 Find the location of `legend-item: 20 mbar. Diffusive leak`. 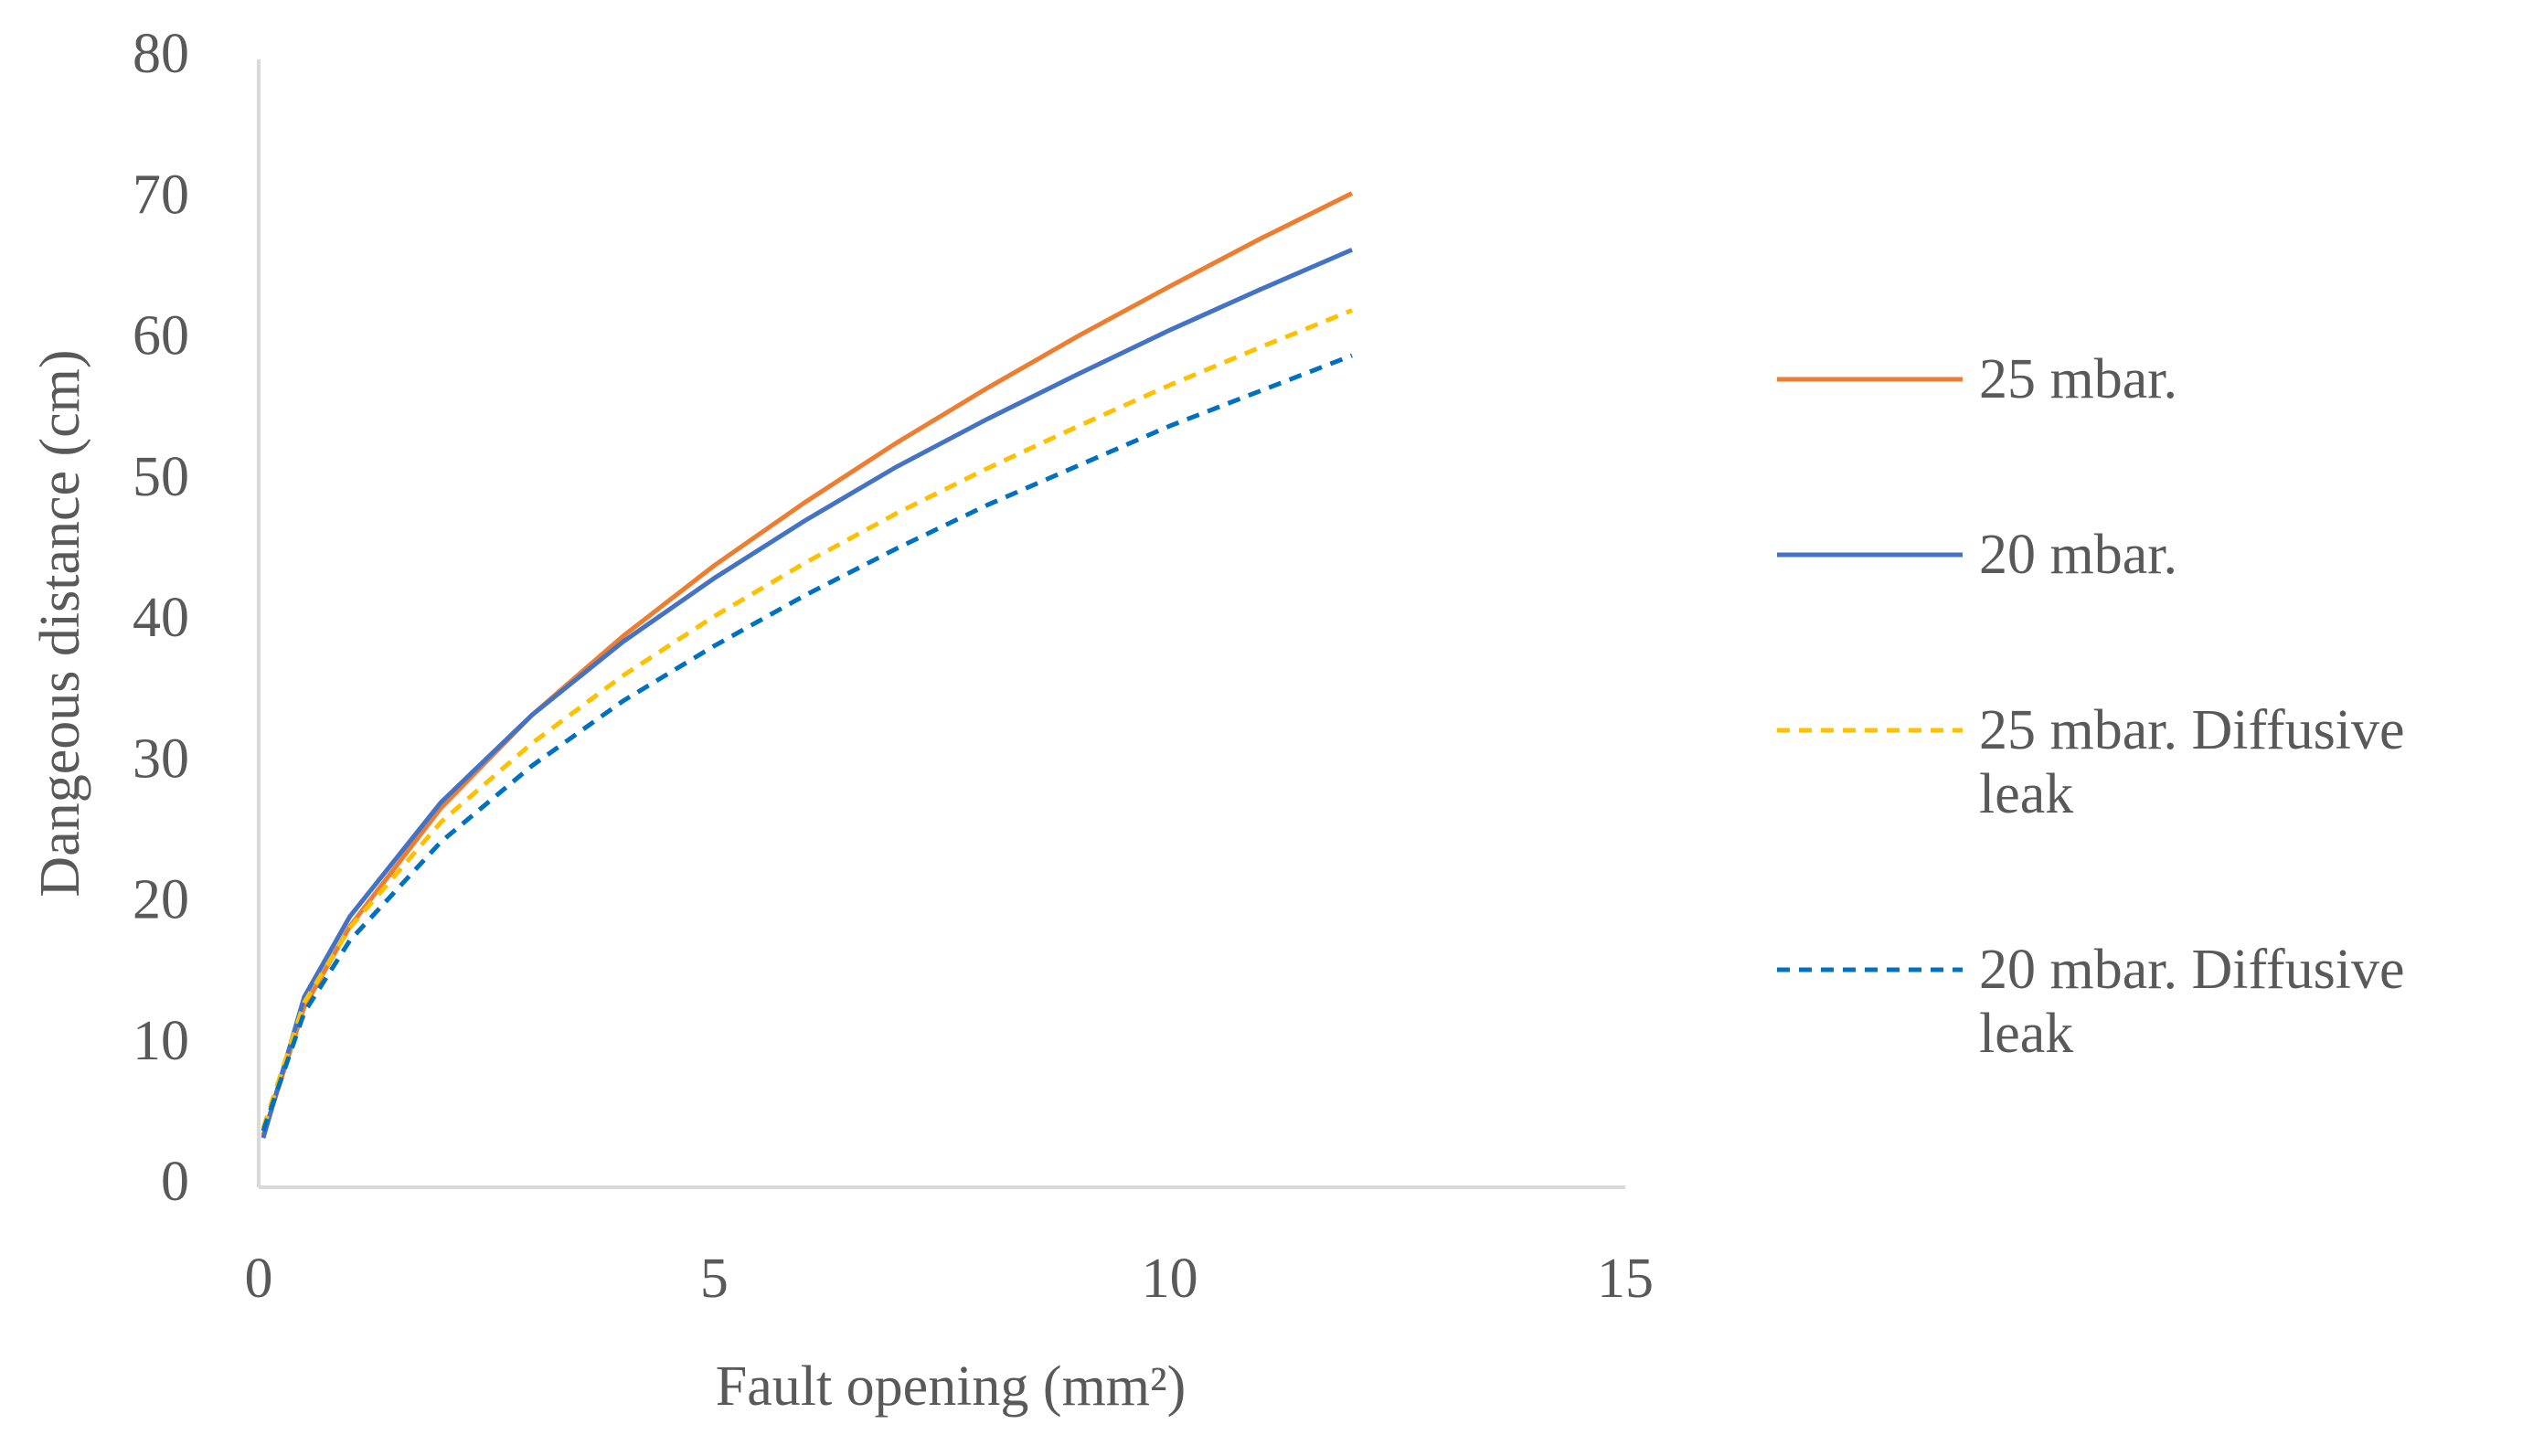

legend-item: 20 mbar. Diffusive leak is located at coordinates (2143, 1002).